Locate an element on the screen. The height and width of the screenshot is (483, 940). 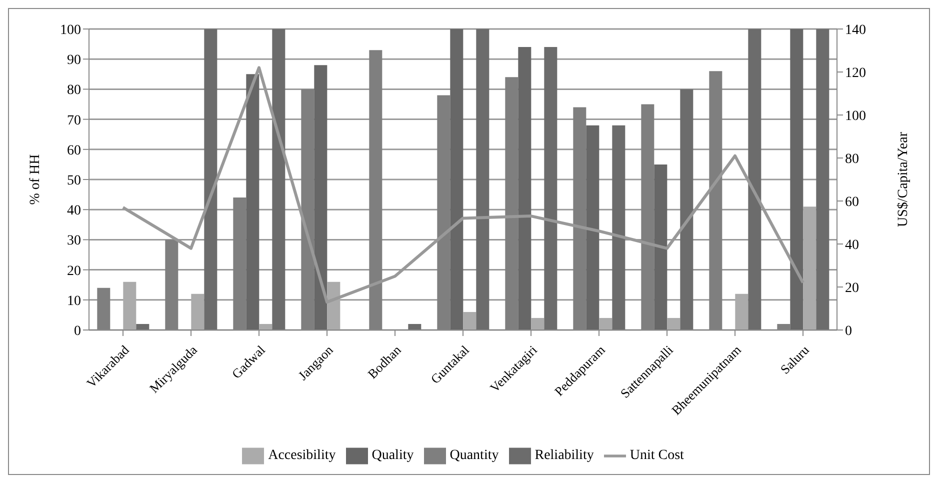
y-tick-label: 90 is located at coordinates (74, 60).